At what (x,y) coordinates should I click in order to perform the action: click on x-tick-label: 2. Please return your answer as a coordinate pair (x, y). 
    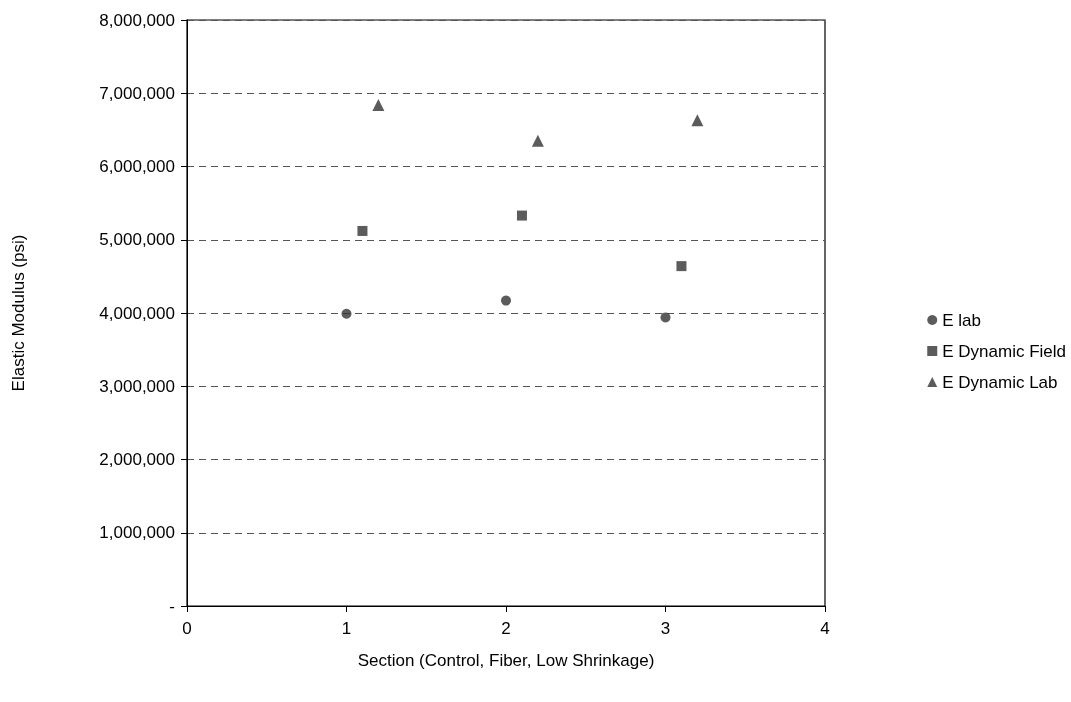
    Looking at the image, I should click on (506, 628).